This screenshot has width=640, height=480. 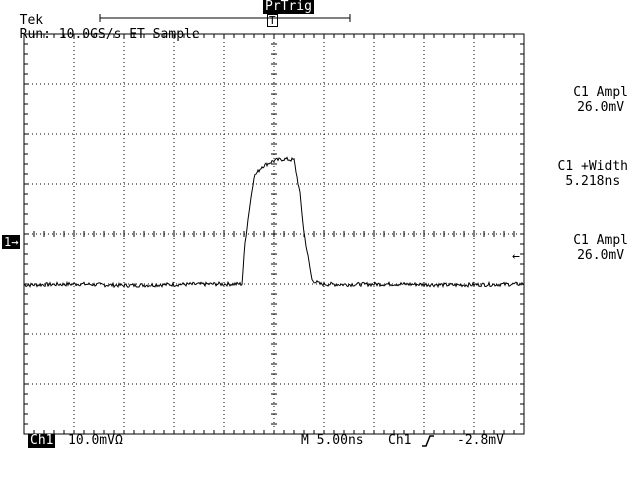 I want to click on measurement-3-label: C1 Ampl, so click(x=600, y=240).